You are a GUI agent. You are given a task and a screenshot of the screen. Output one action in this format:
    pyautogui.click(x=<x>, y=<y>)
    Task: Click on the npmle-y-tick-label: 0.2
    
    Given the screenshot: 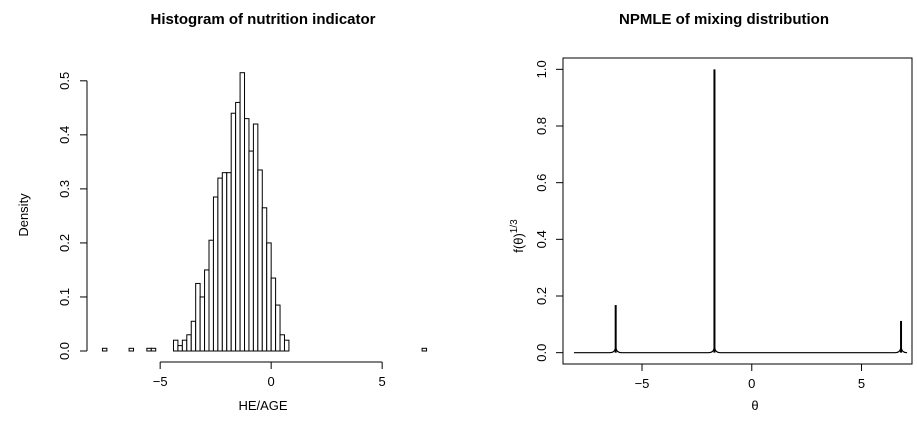 What is the action you would take?
    pyautogui.click(x=541, y=296)
    